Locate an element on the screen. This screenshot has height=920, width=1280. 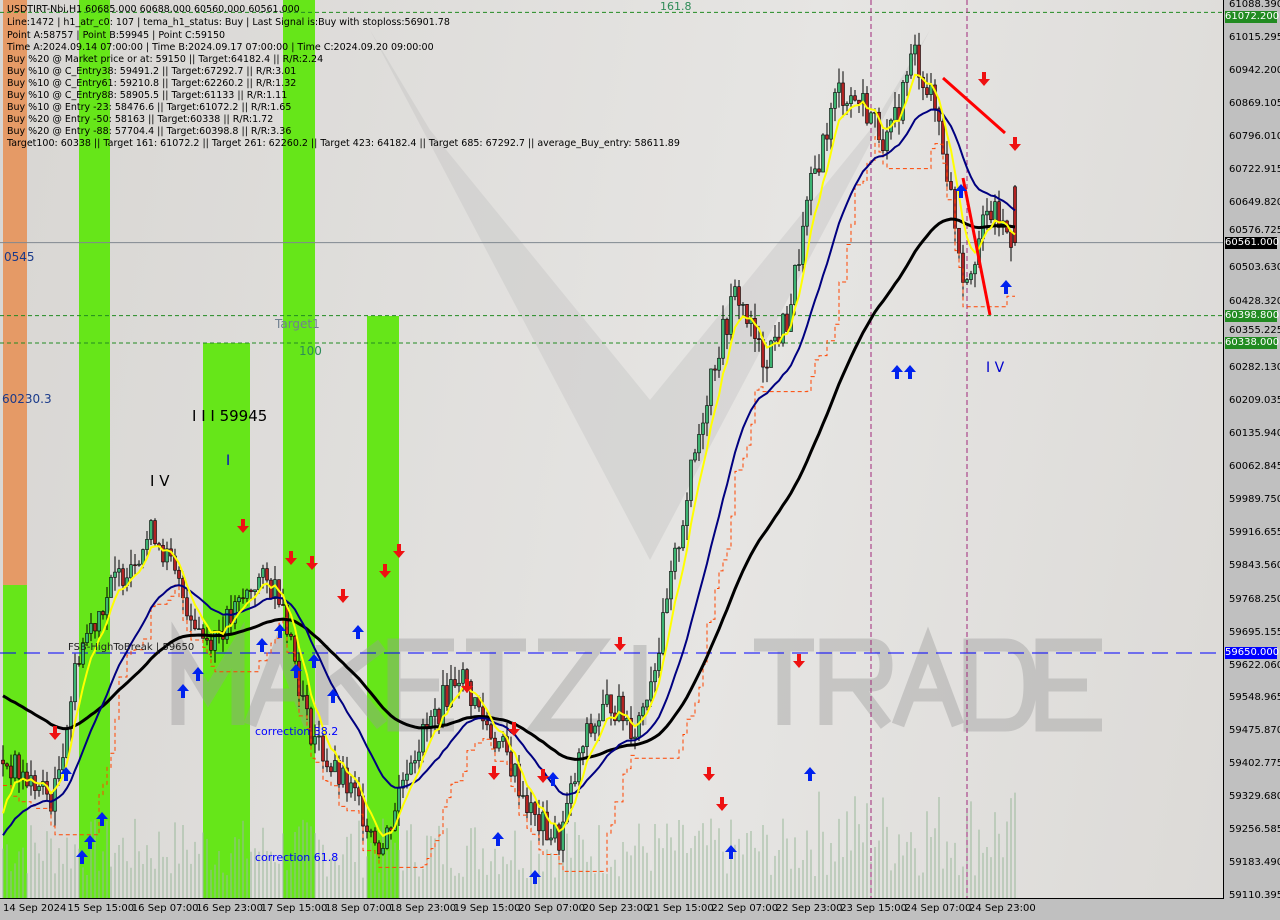
price-tick-label: 60282.130 is located at coordinates (1254, 368).